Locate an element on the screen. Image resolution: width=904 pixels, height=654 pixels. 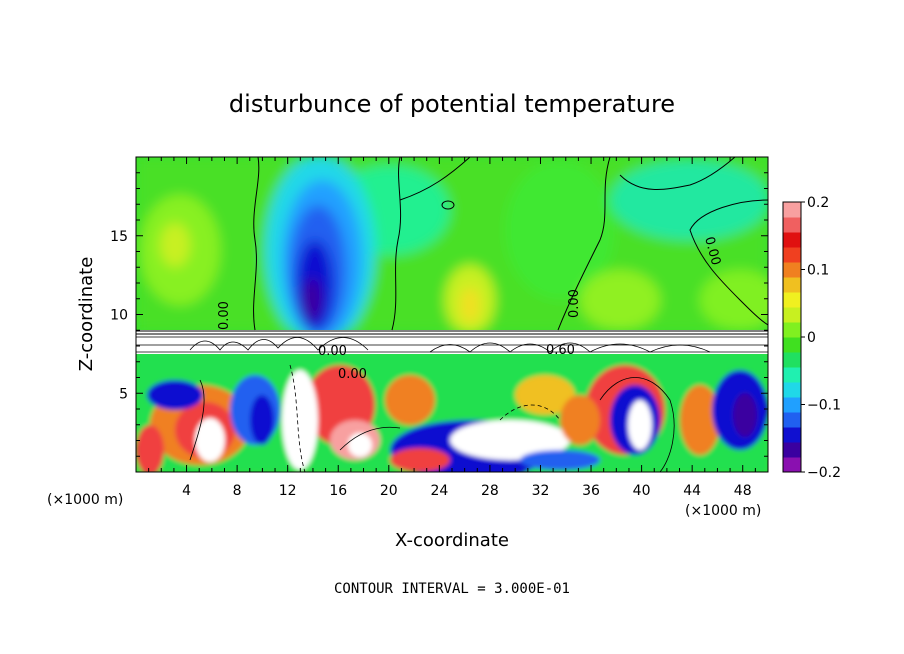
colorbar-tick-label: 0.1 is located at coordinates (818, 271).